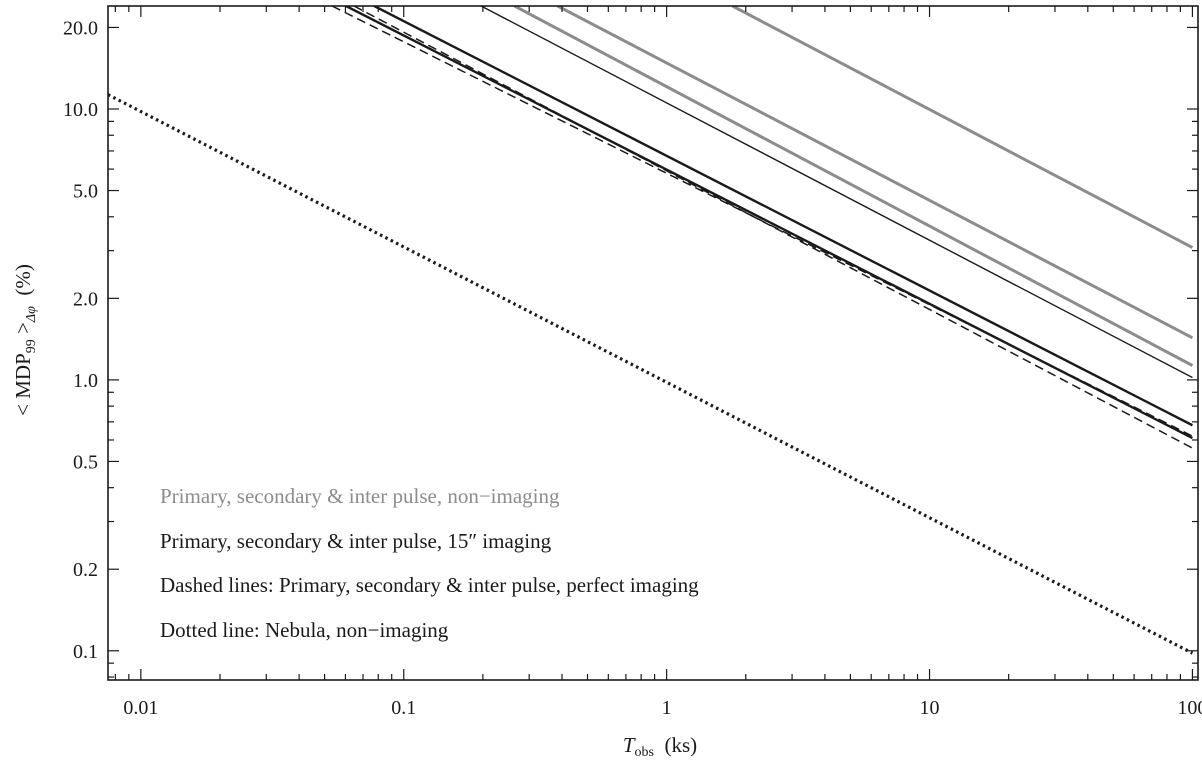 This screenshot has width=1202, height=765. I want to click on x-tick-labels: 0.01 0.1 1 10 100, so click(662, 708).